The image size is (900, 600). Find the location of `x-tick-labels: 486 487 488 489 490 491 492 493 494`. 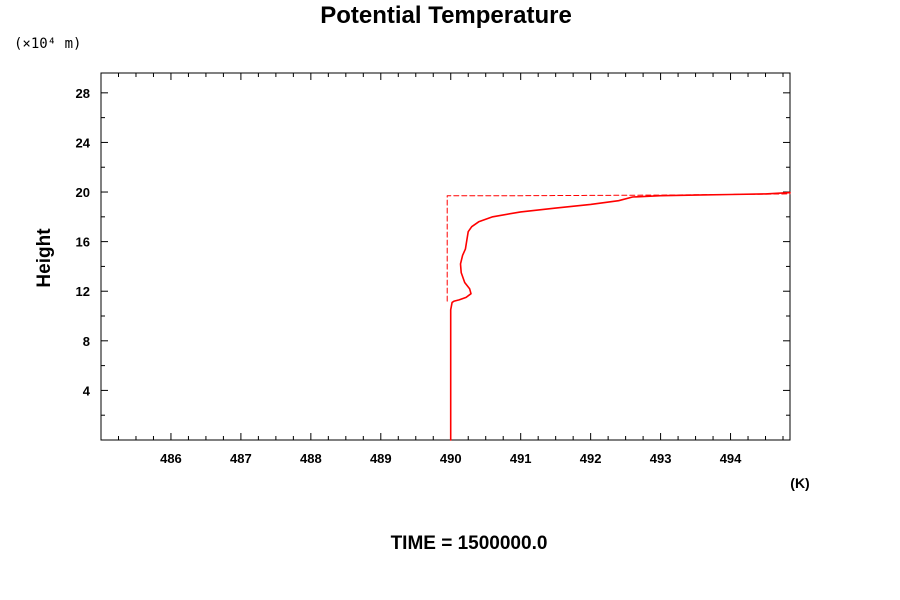

x-tick-labels: 486 487 488 489 490 491 492 493 494 is located at coordinates (451, 458).